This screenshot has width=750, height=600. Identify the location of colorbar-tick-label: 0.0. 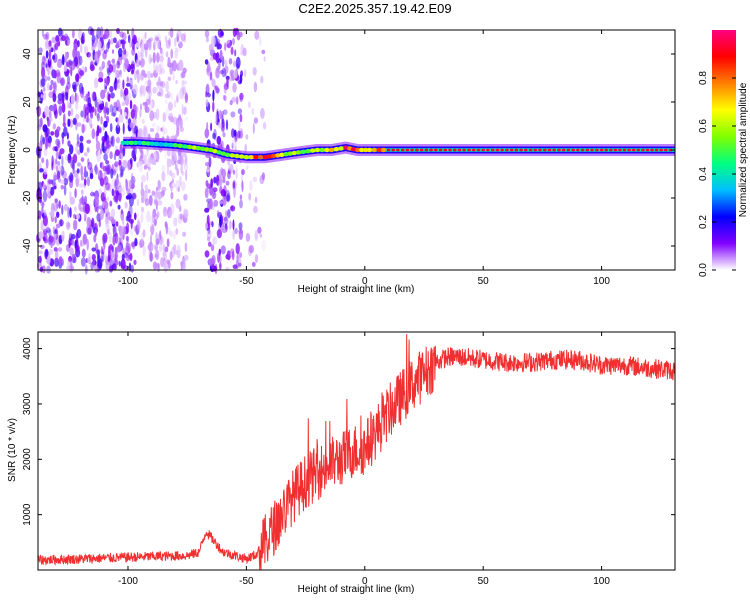
(703, 270).